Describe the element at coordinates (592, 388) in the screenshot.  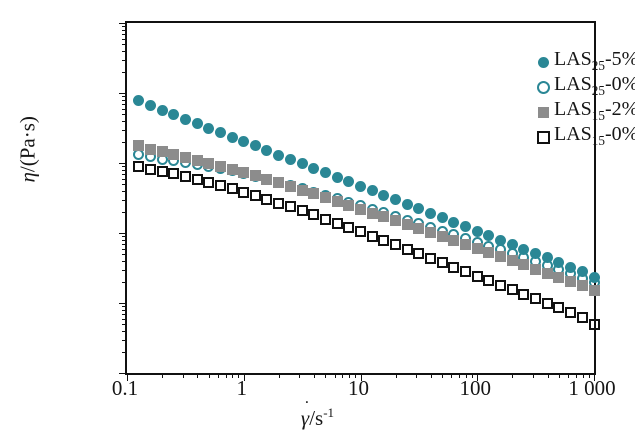
I see `x-tick-label: 1 000` at that location.